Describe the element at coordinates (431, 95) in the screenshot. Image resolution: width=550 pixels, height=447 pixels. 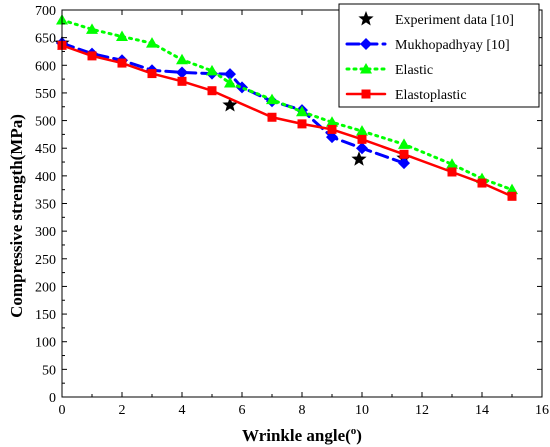
I see `legend-label: Elastoplastic` at that location.